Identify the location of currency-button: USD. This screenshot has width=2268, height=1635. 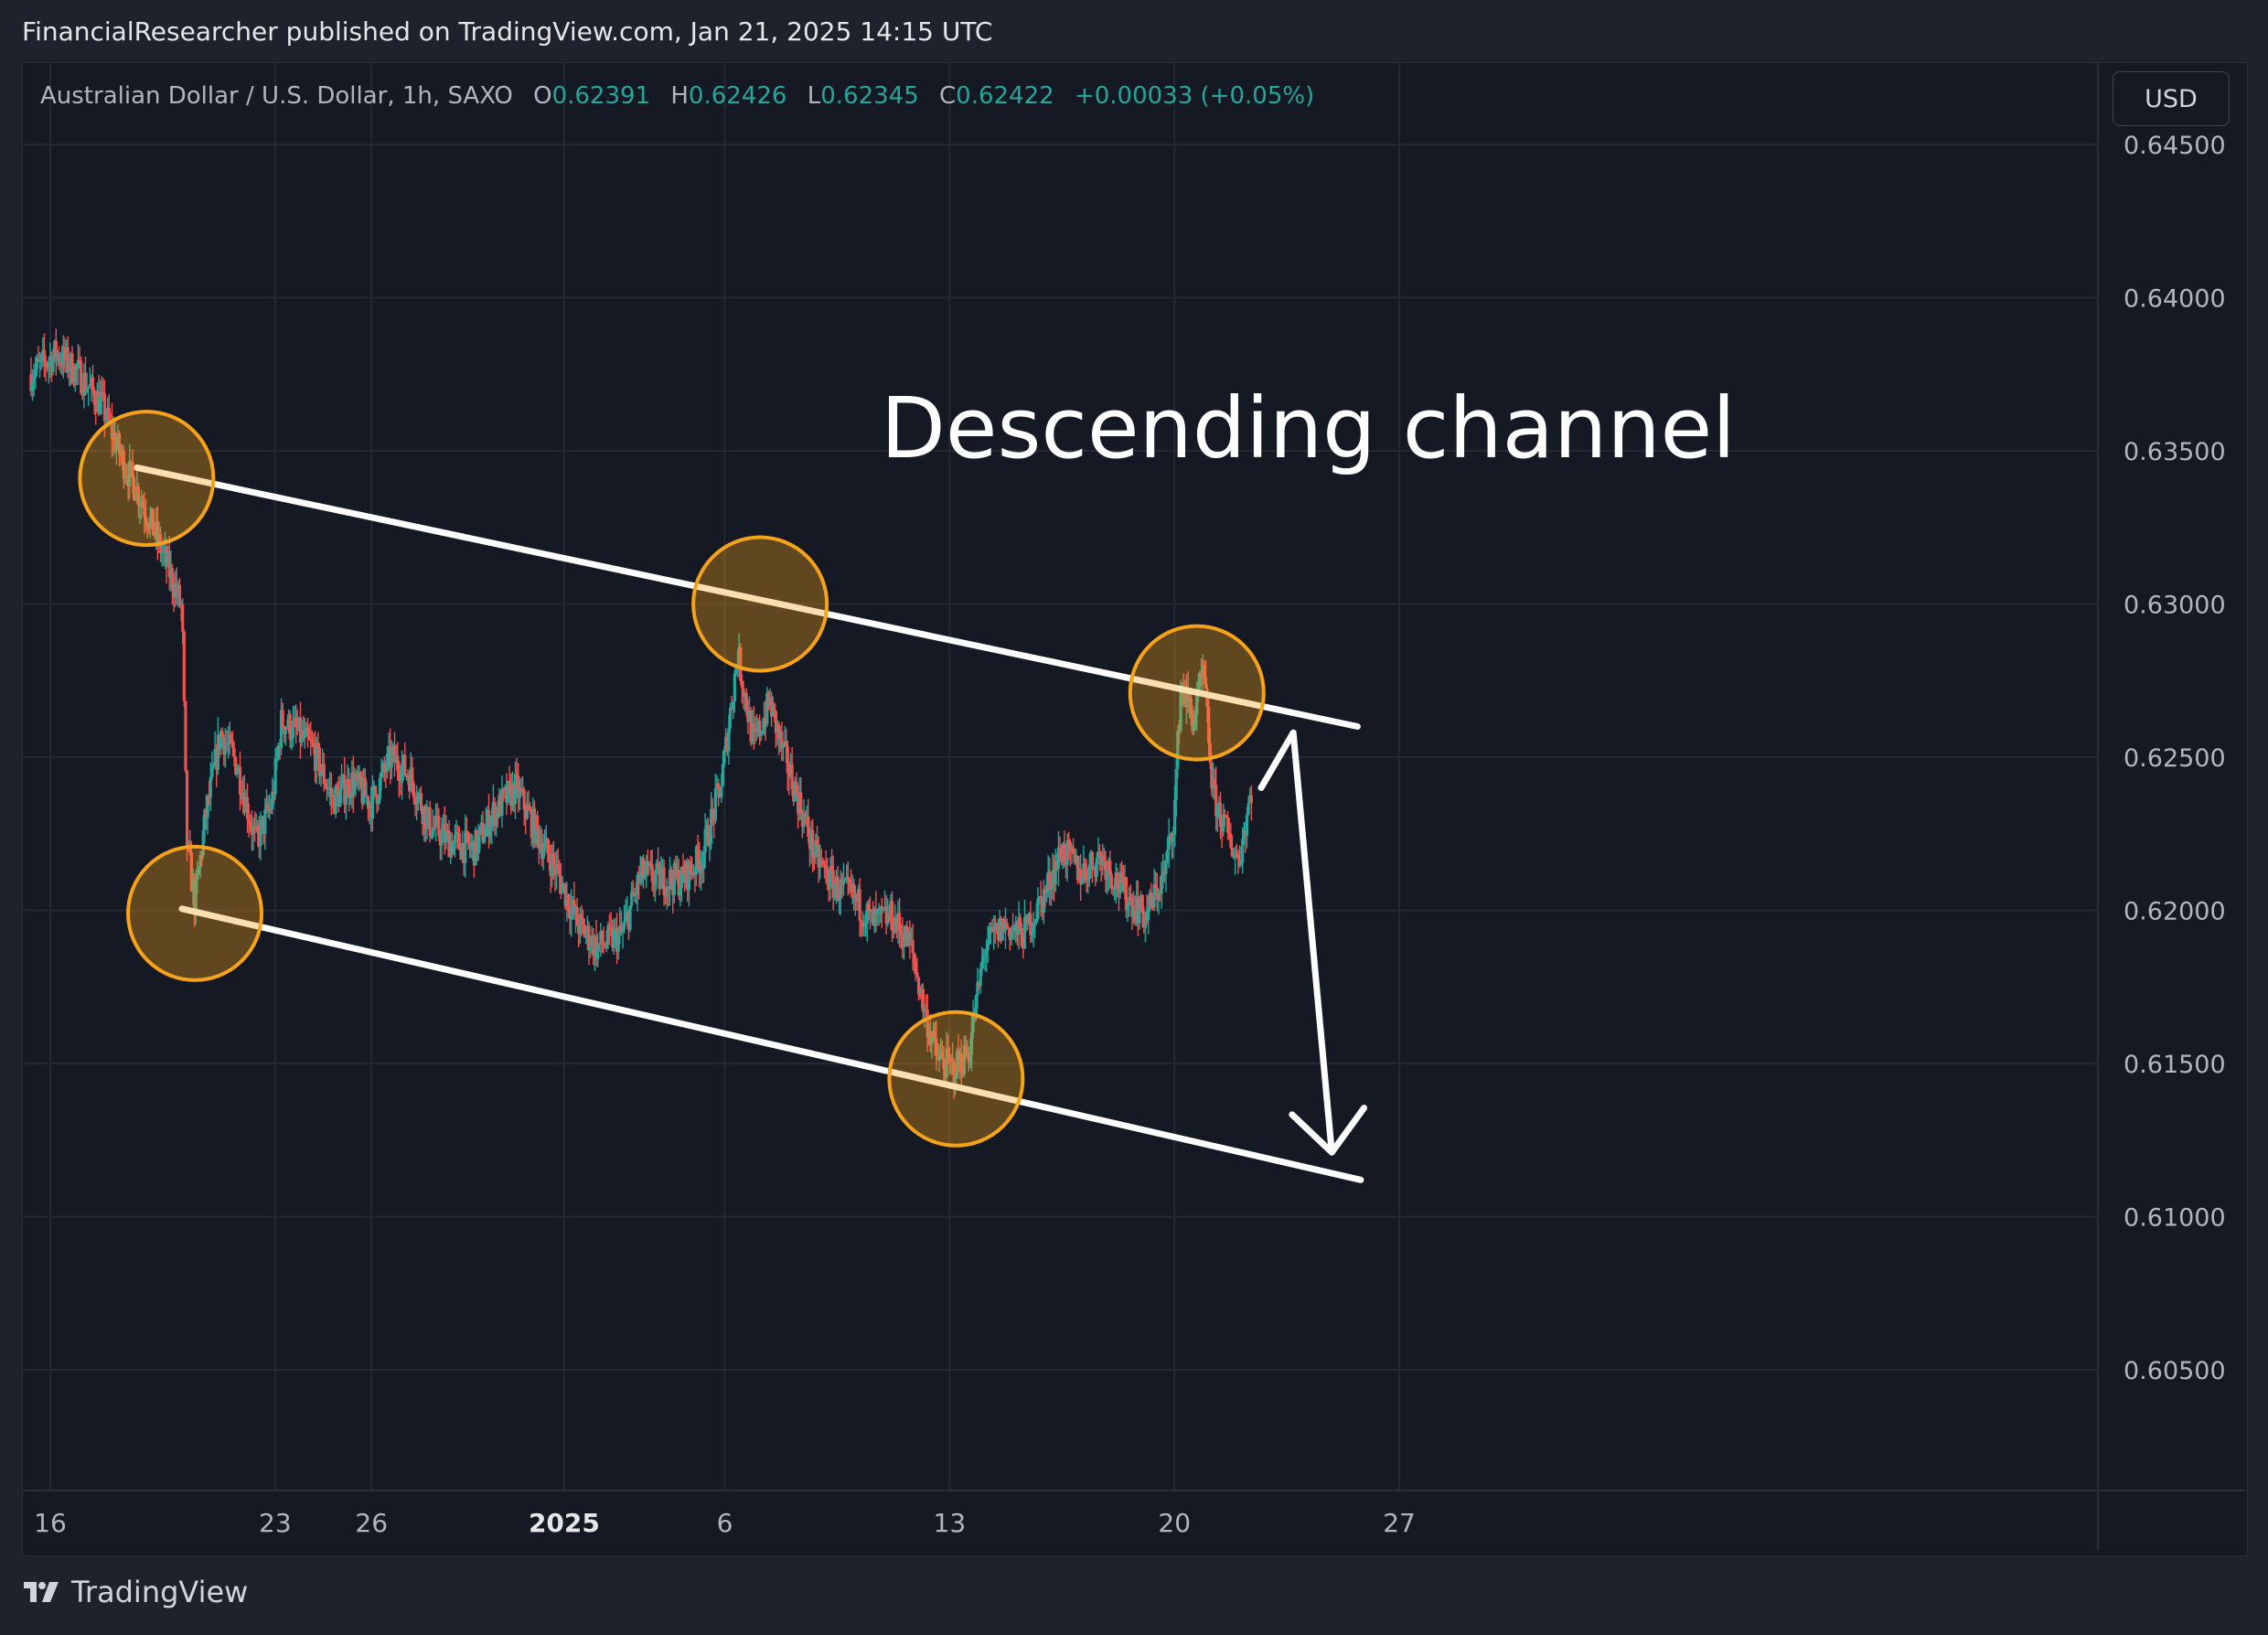
(2171, 99).